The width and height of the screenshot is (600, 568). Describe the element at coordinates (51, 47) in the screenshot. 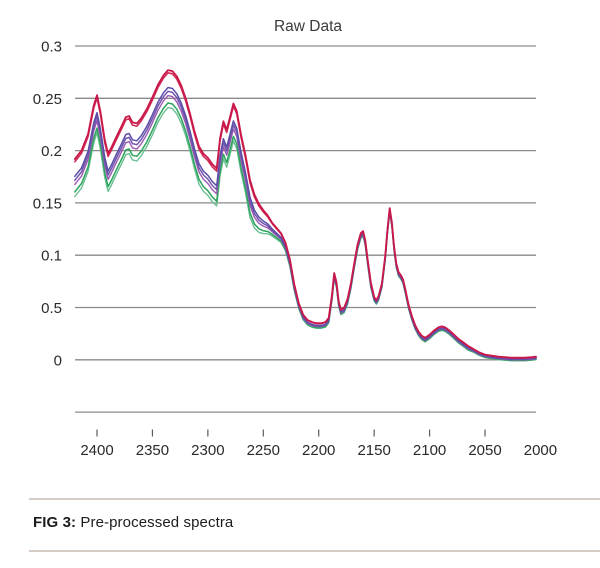

I see `y-tick-label: 0.3` at that location.